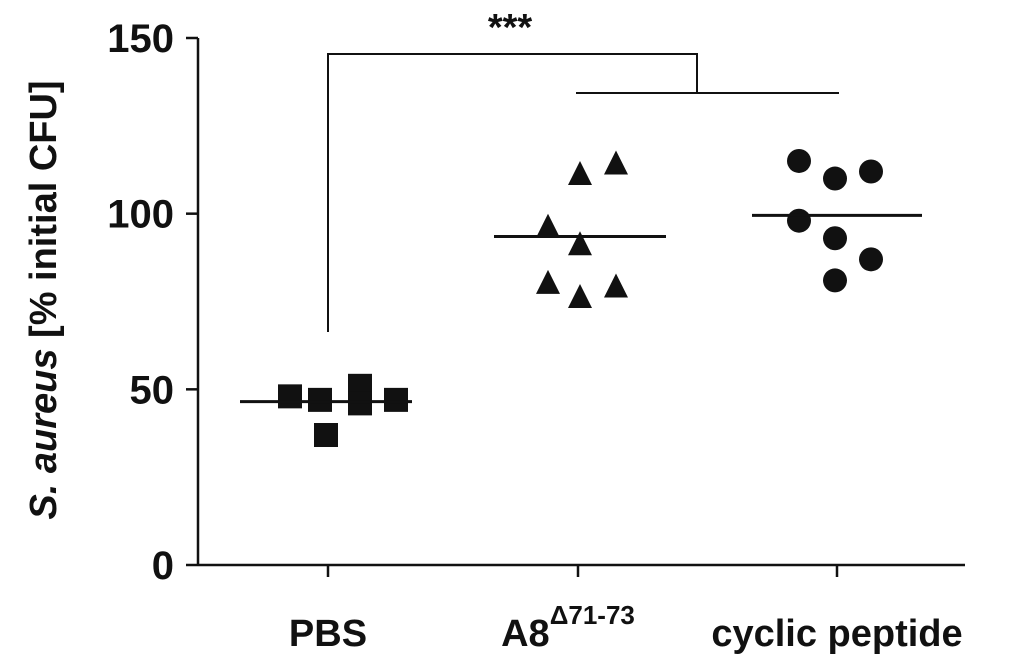 The width and height of the screenshot is (1024, 664). What do you see at coordinates (163, 566) in the screenshot?
I see `y-tick-label: 0` at bounding box center [163, 566].